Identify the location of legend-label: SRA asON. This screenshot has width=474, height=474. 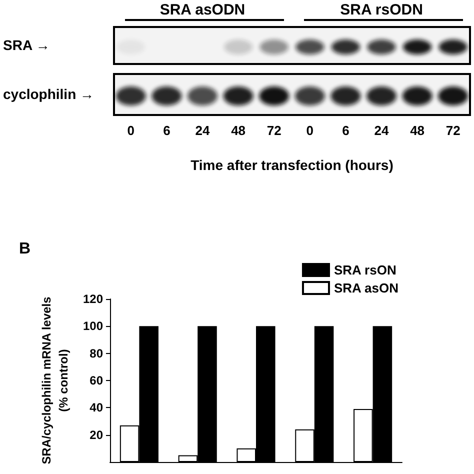
(366, 288).